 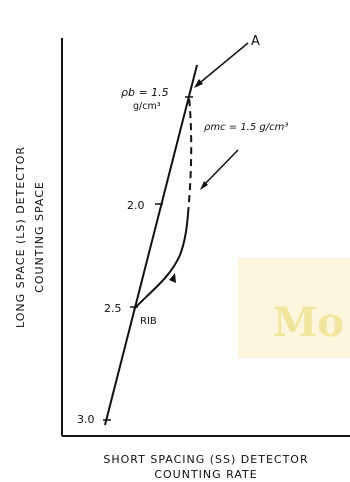 What do you see at coordinates (198, 83) in the screenshot?
I see `leader-arrow-a-head` at bounding box center [198, 83].